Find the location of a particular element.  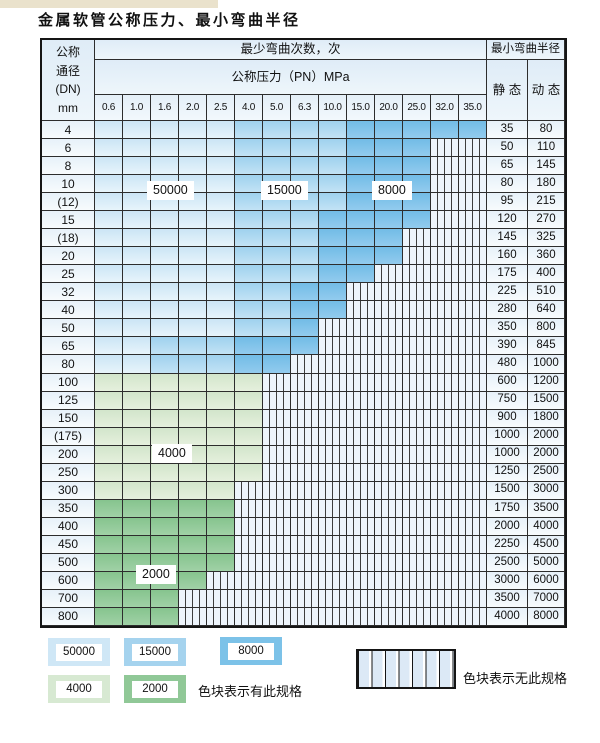

dynamic-value-cell: 2500 is located at coordinates (546, 472).